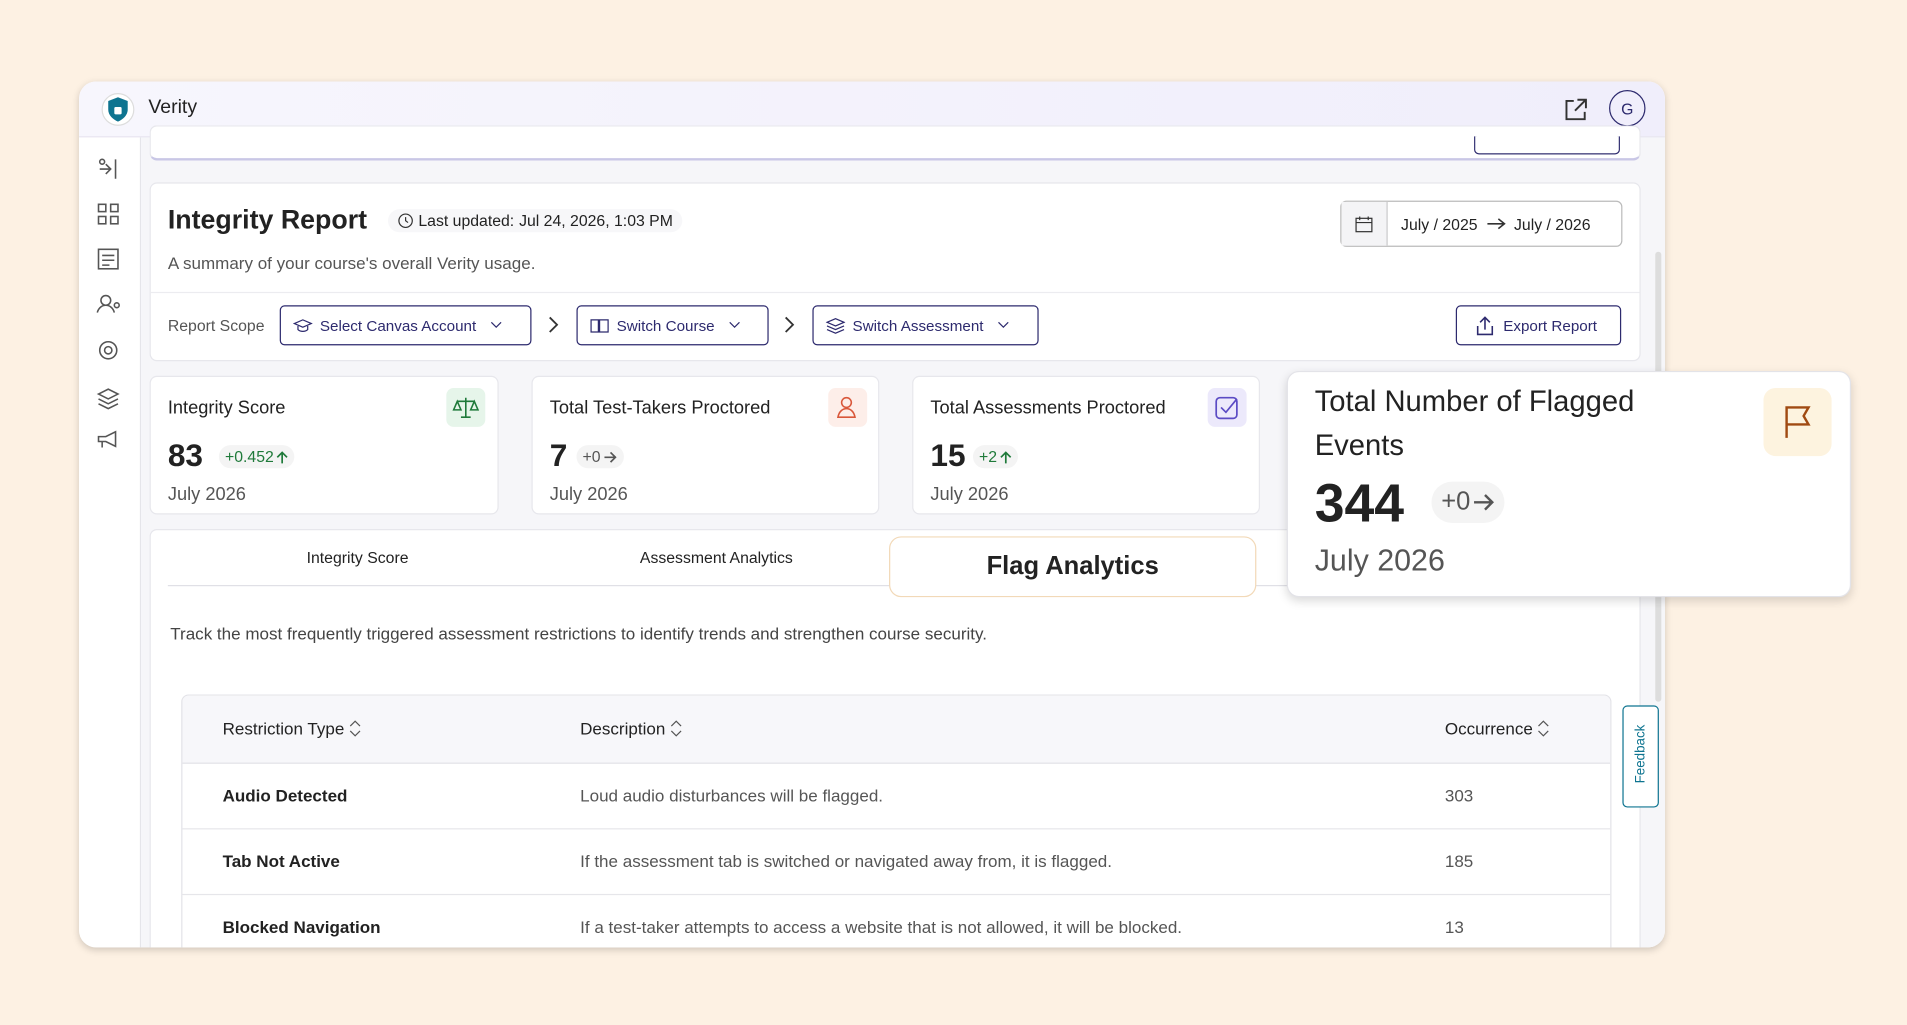 This screenshot has width=1907, height=1025. What do you see at coordinates (896, 729) in the screenshot?
I see `table-header` at bounding box center [896, 729].